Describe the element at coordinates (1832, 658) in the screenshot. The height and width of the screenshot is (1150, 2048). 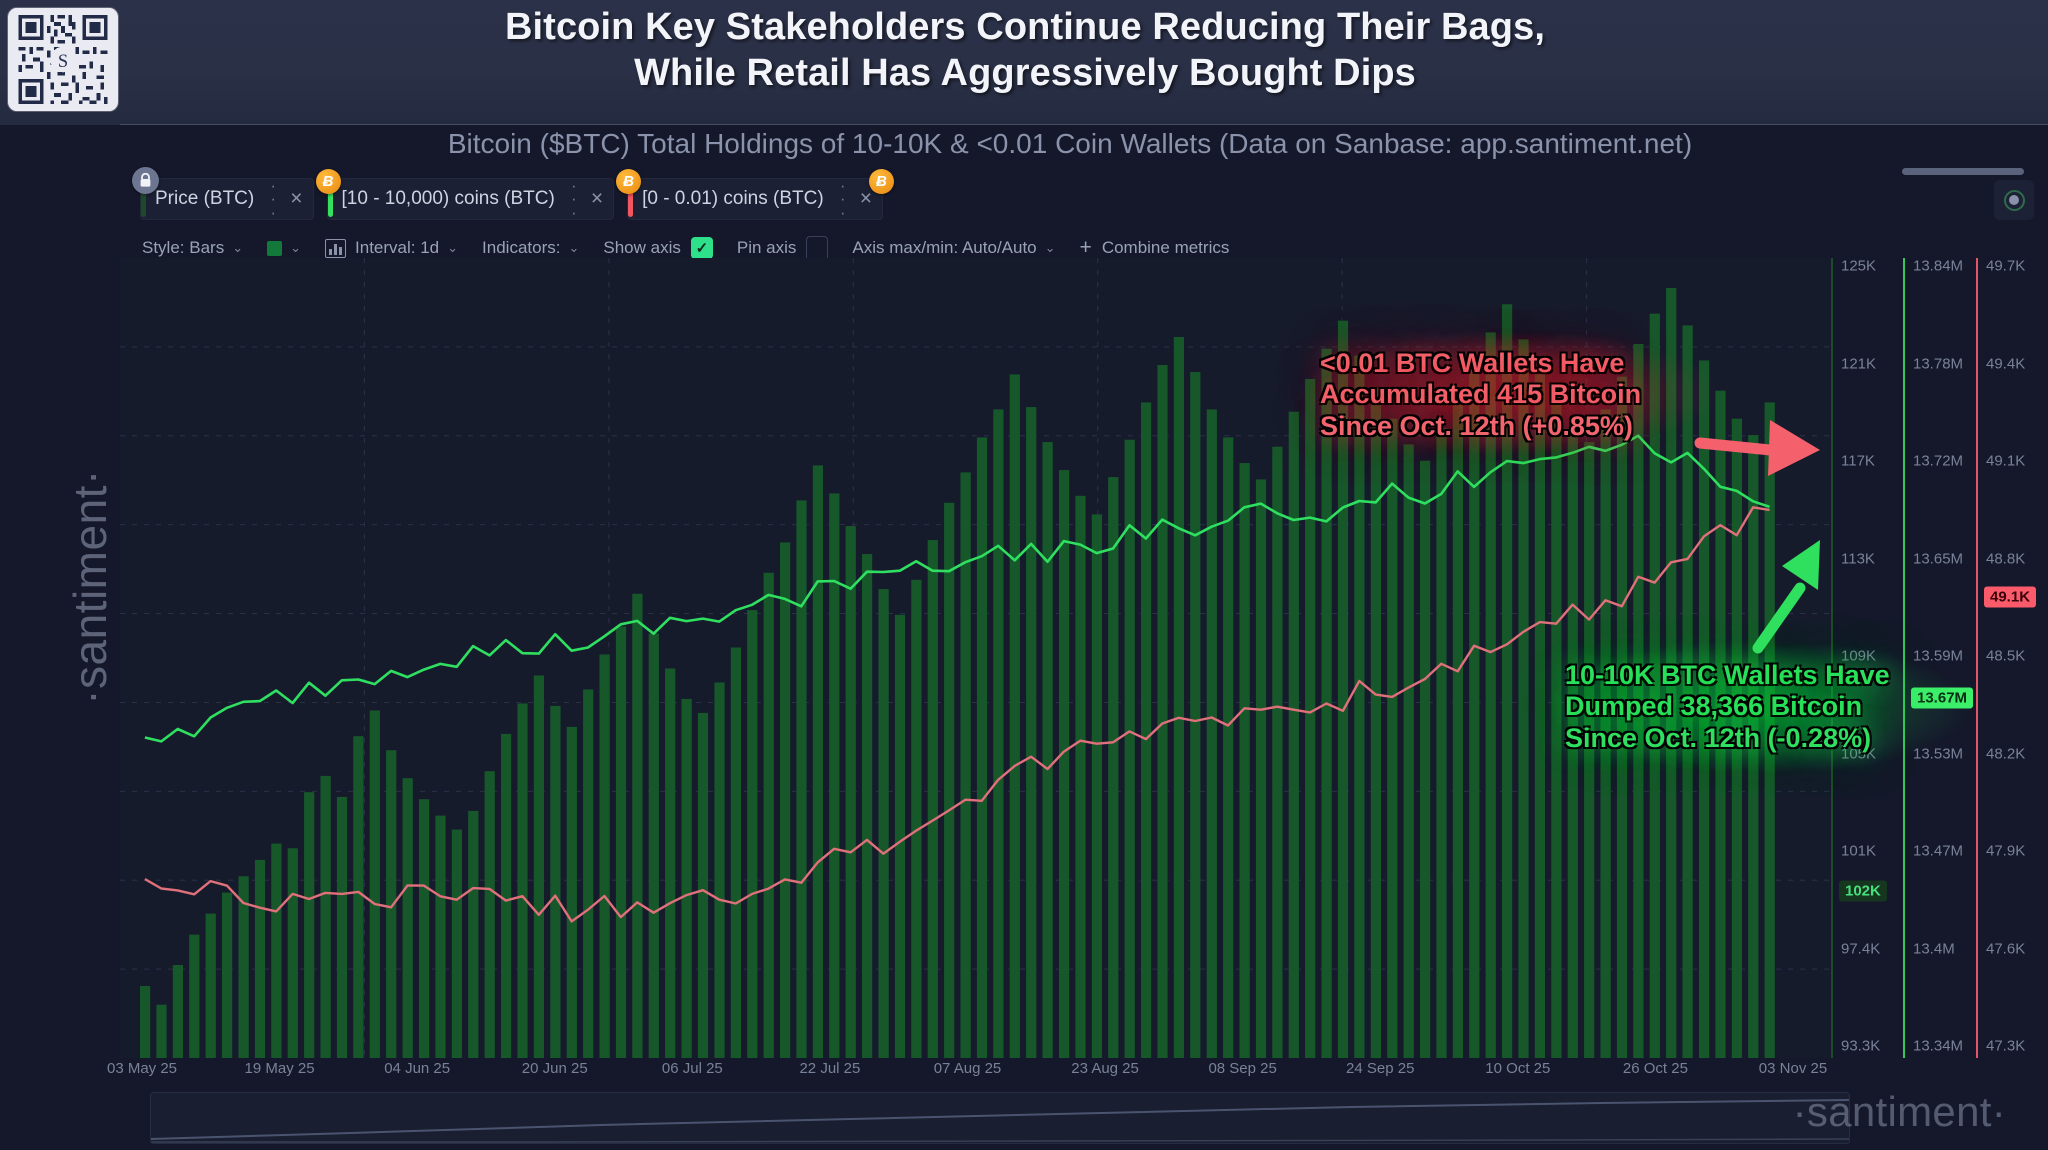
I see `axis-spine-price` at that location.